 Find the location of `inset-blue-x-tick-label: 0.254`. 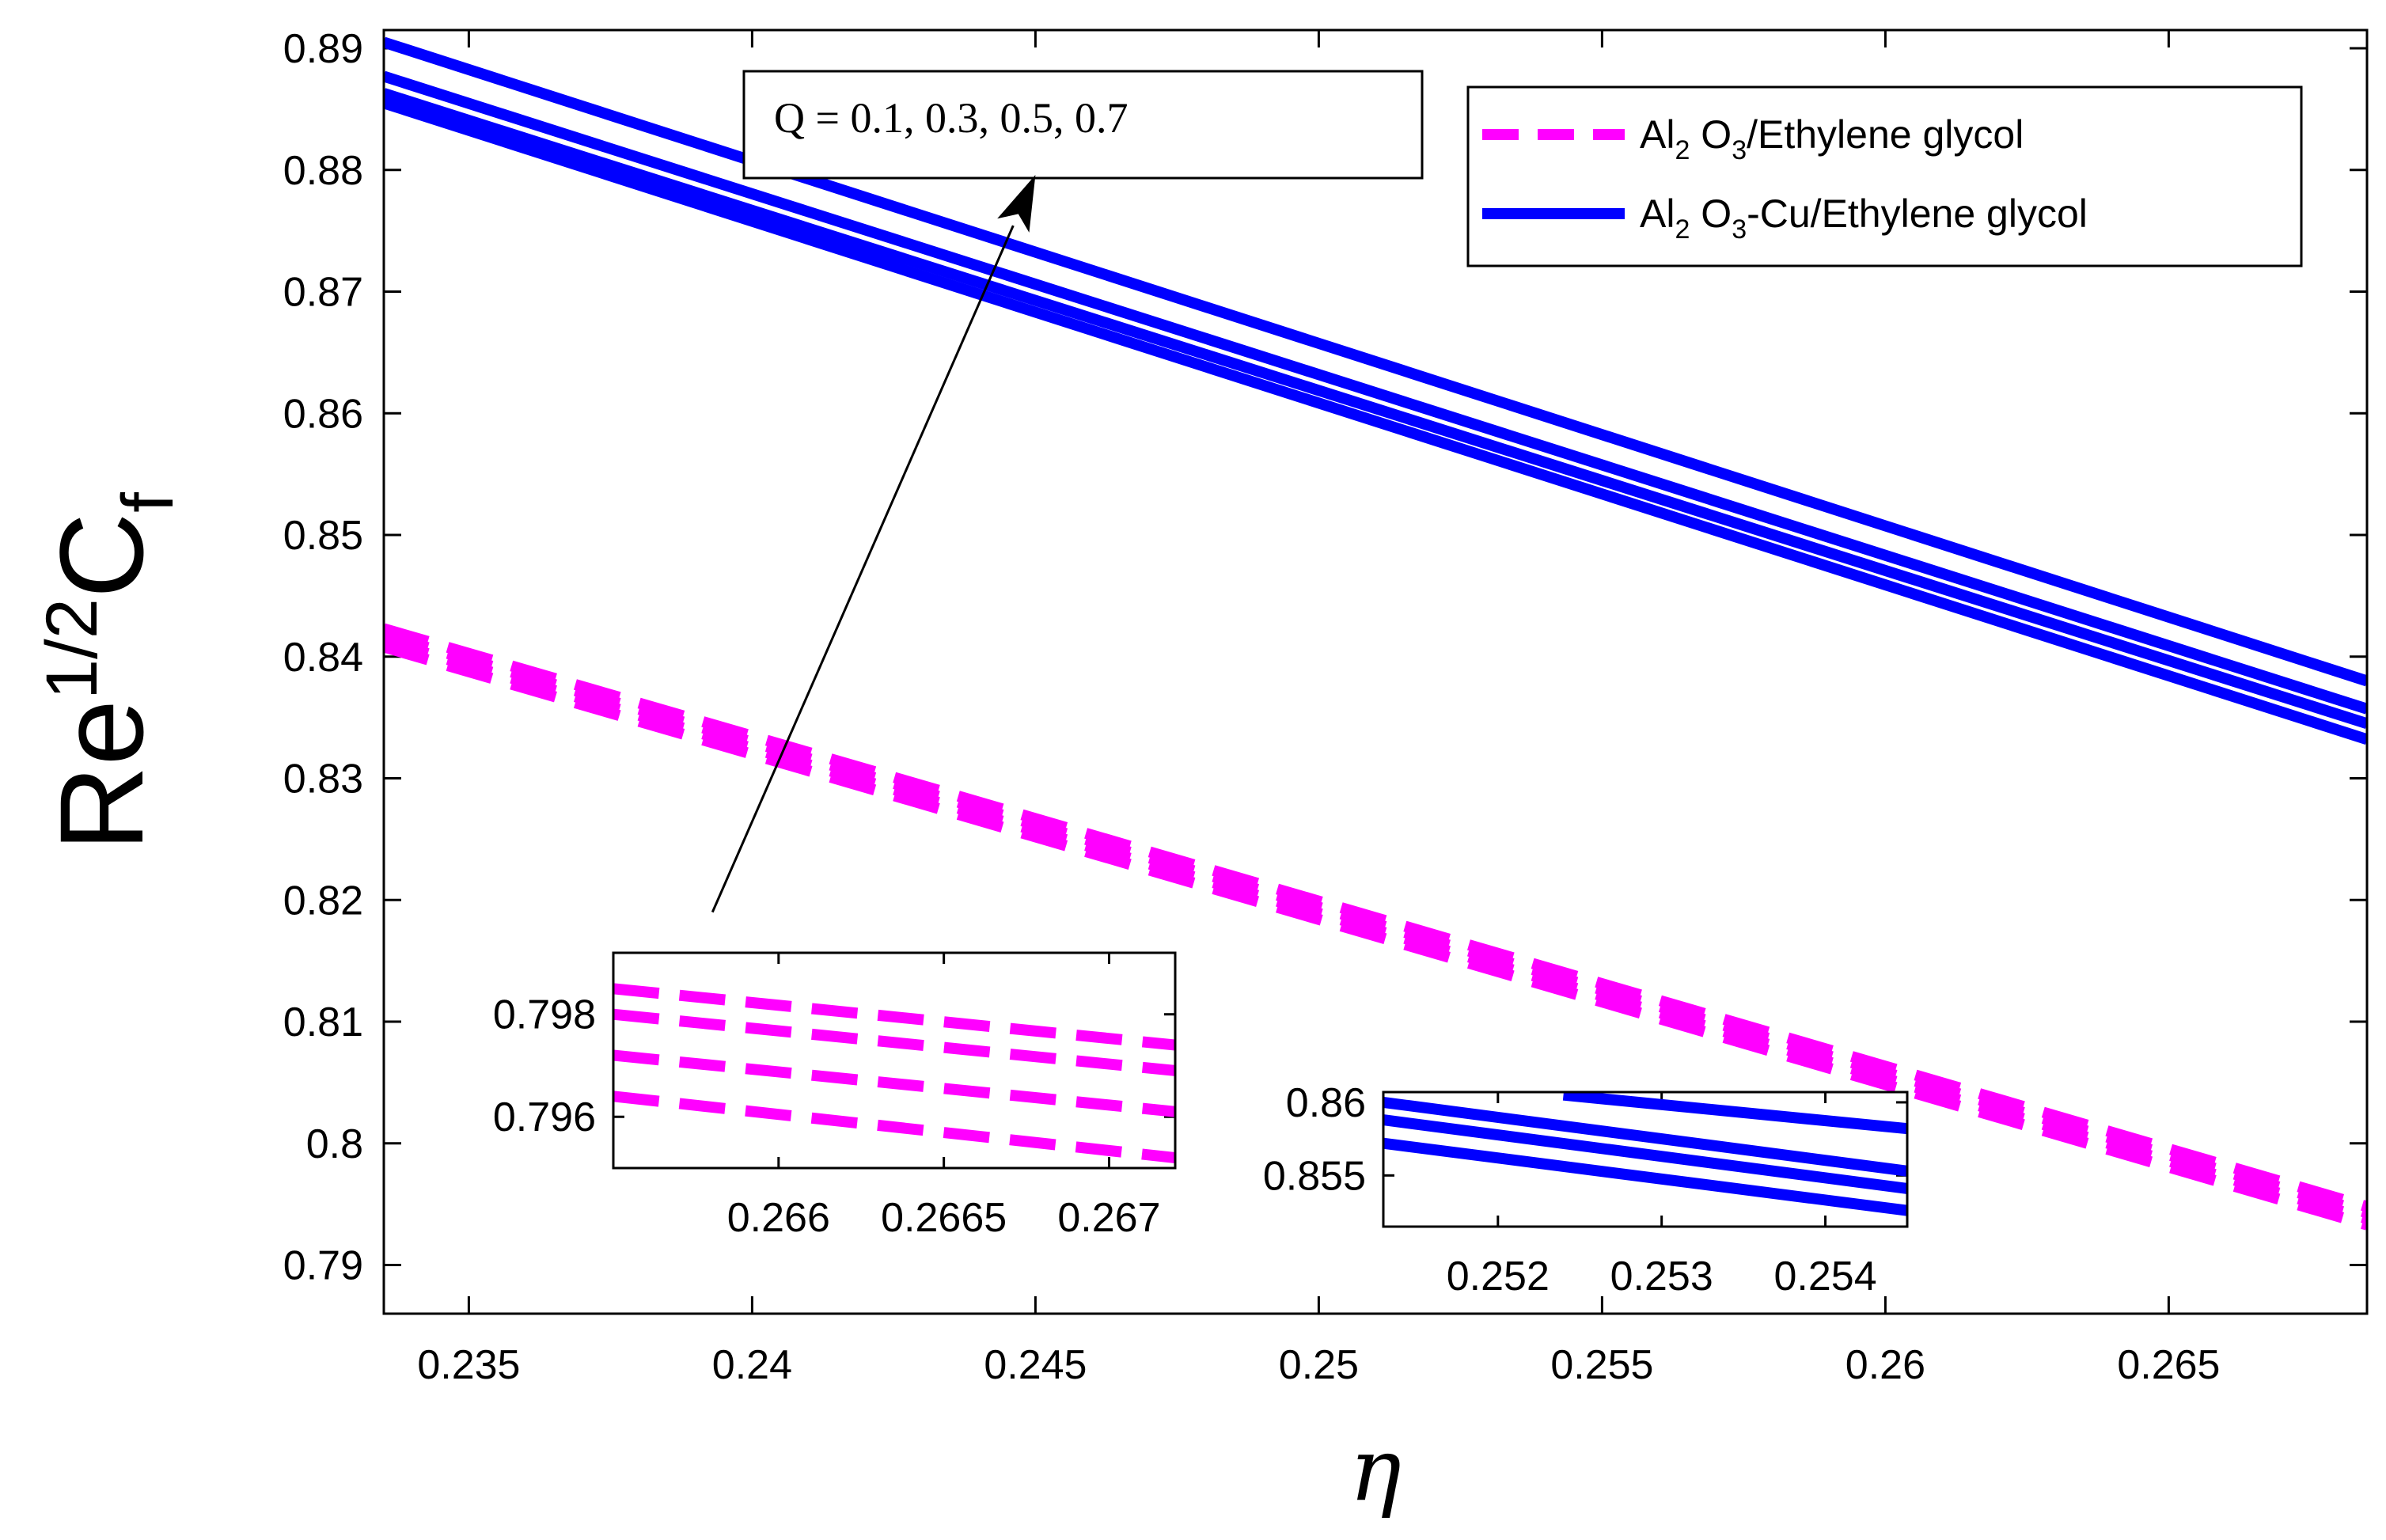

inset-blue-x-tick-label: 0.254 is located at coordinates (1824, 1276).